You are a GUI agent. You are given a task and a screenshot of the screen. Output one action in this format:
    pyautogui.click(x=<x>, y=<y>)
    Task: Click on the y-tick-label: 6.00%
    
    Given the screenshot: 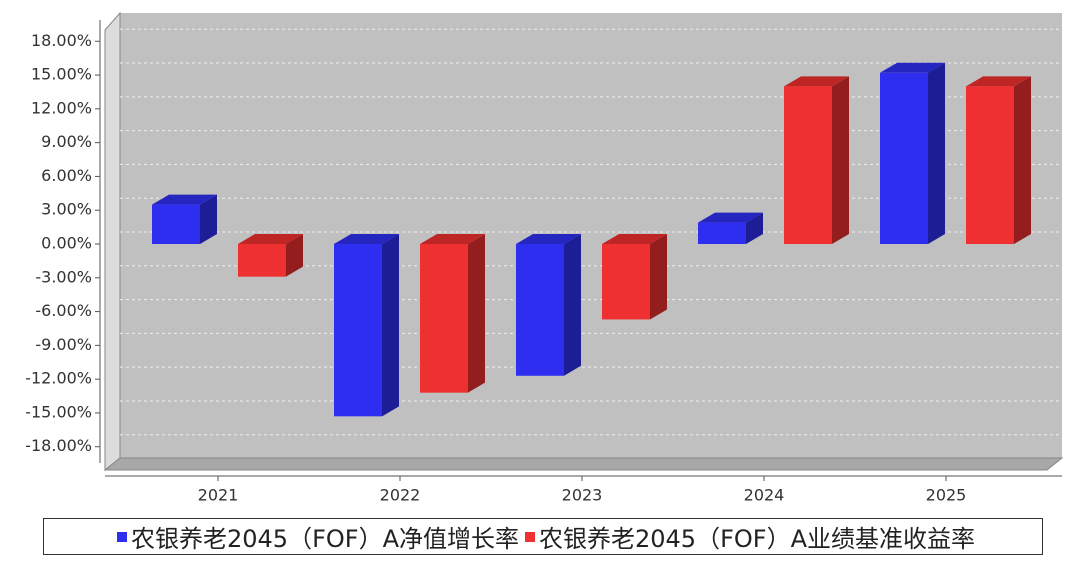 What is the action you would take?
    pyautogui.click(x=66, y=175)
    